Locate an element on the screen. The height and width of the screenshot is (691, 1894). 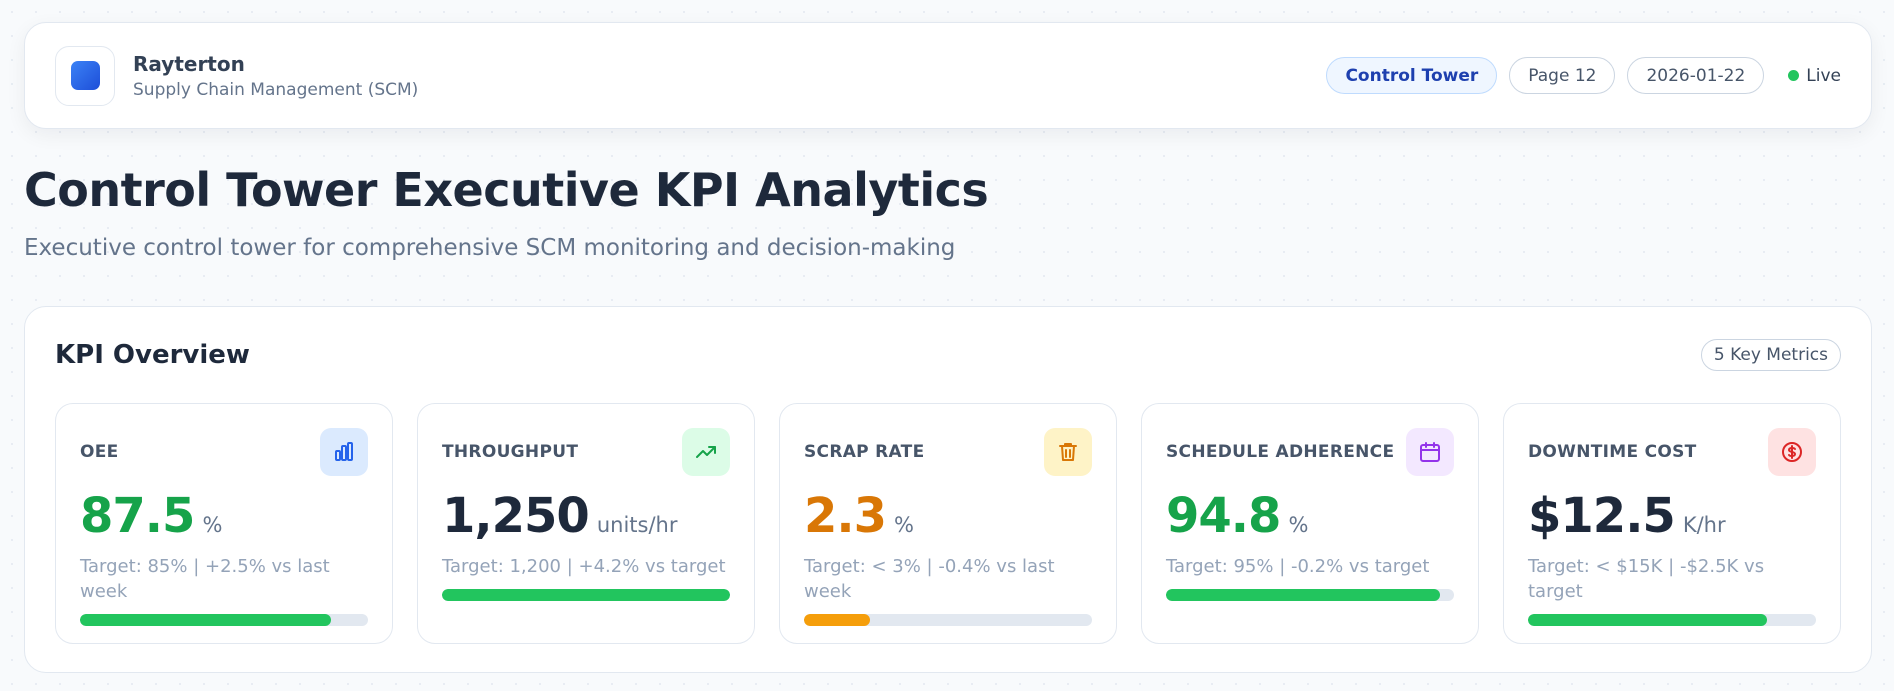
badge: 5 Key Metrics is located at coordinates (1770, 355).